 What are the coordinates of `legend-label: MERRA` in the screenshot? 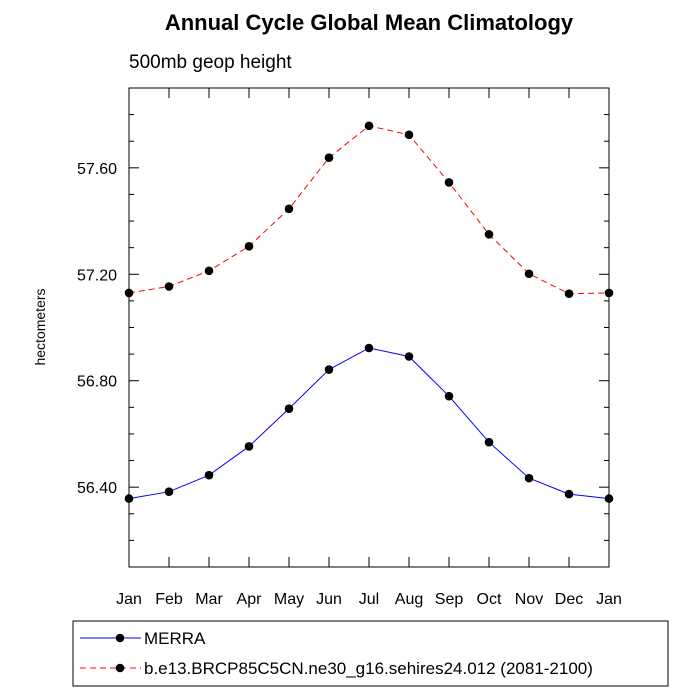 It's located at (175, 638).